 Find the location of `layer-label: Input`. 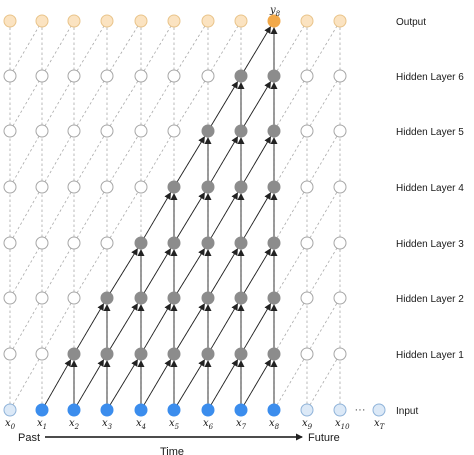

layer-label: Input is located at coordinates (407, 411).